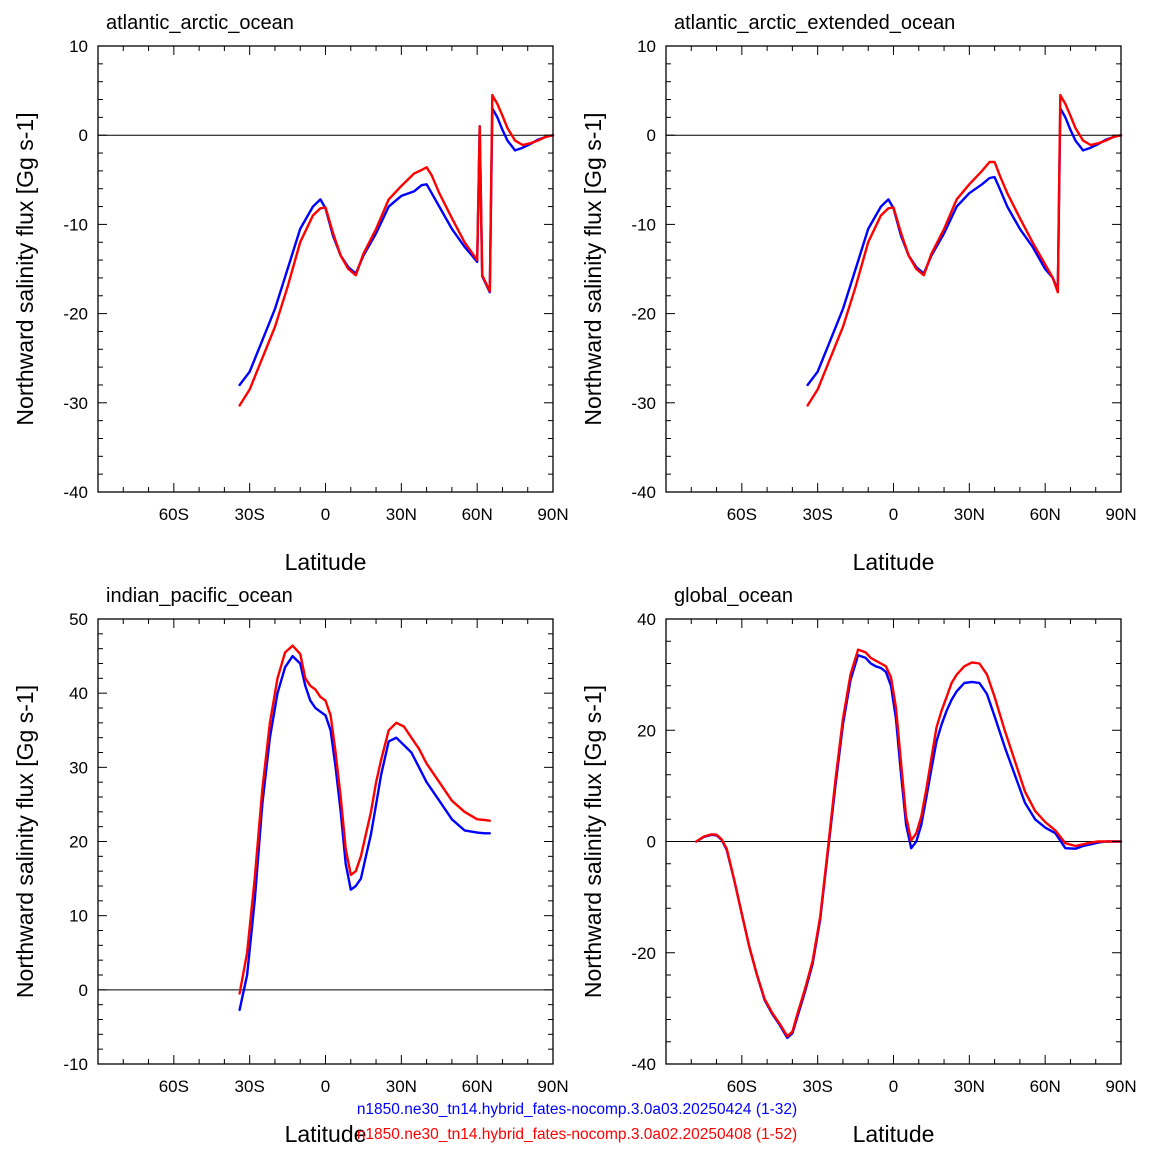 The image size is (1154, 1154). What do you see at coordinates (733, 596) in the screenshot?
I see `chart-title: global_ocean` at bounding box center [733, 596].